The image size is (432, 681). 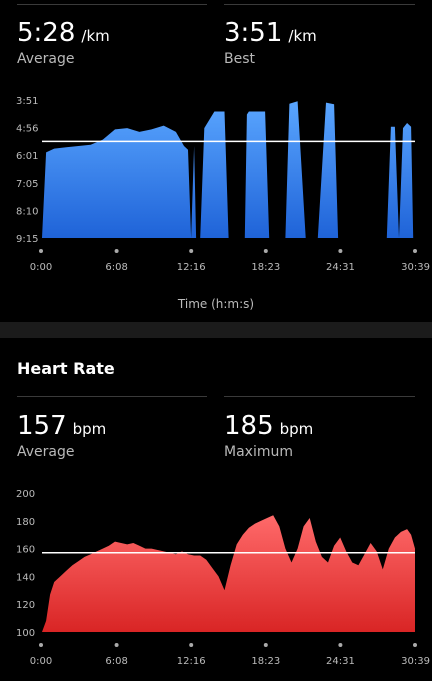 What do you see at coordinates (25, 550) in the screenshot?
I see `y-tick-label: 160` at bounding box center [25, 550].